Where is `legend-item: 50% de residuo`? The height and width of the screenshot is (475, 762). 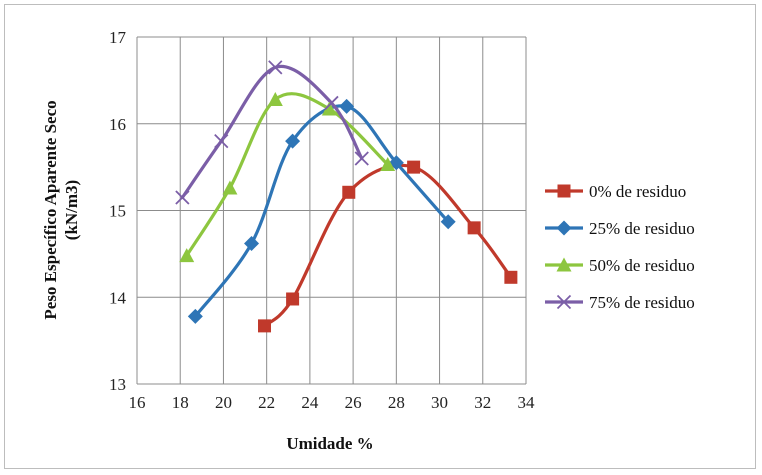
legend-item: 50% de residuo is located at coordinates (620, 265).